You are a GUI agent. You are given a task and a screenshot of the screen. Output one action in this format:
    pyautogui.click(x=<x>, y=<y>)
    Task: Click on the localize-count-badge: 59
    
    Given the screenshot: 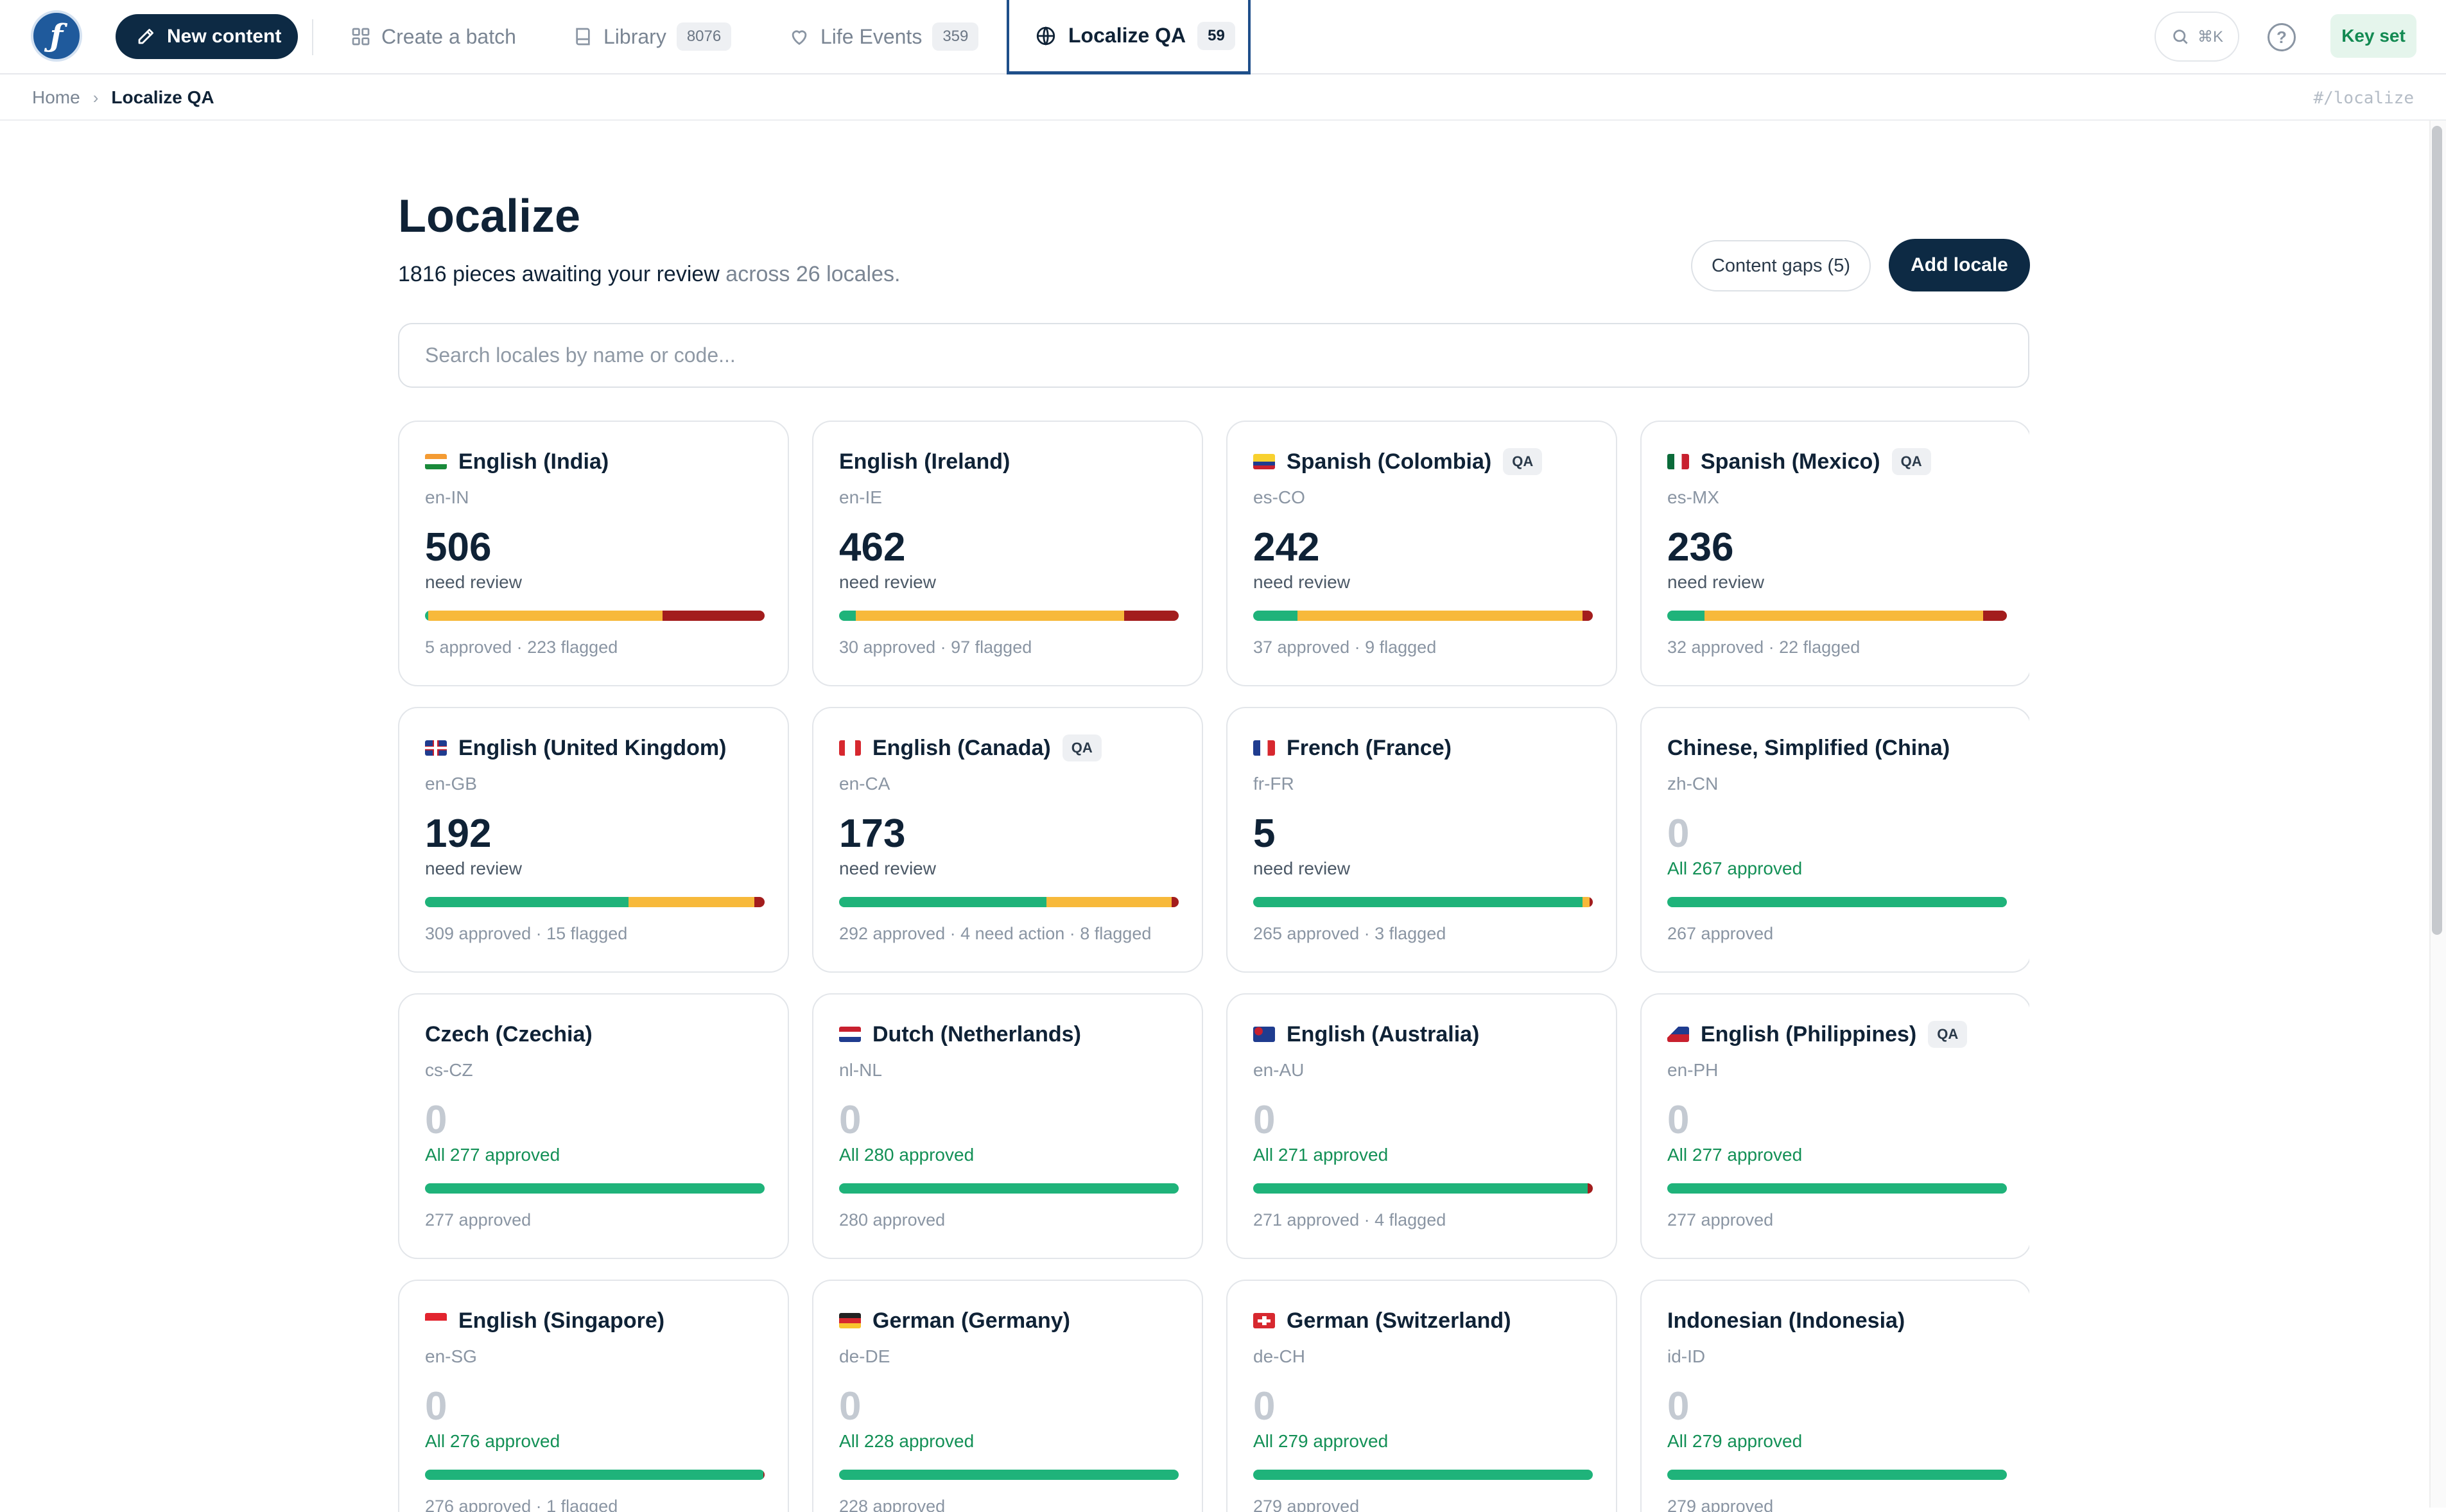 What is the action you would take?
    pyautogui.click(x=1216, y=35)
    